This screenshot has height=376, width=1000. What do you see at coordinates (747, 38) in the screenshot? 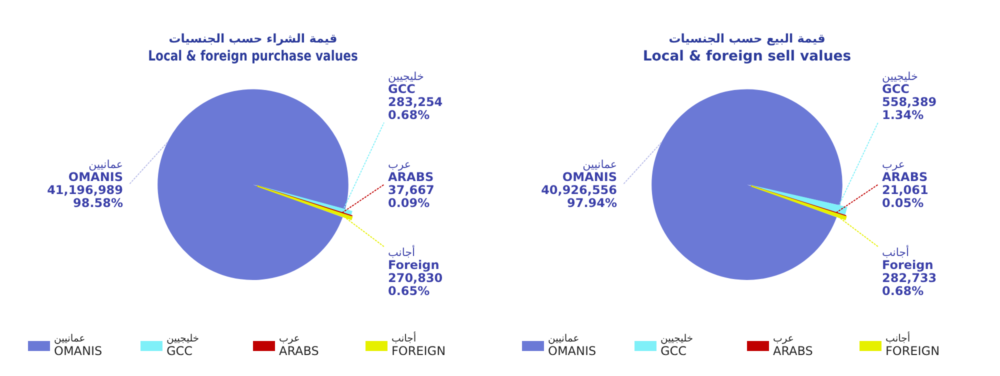
I see `chart-title: قيمة البيع حسب الجنسيات` at bounding box center [747, 38].